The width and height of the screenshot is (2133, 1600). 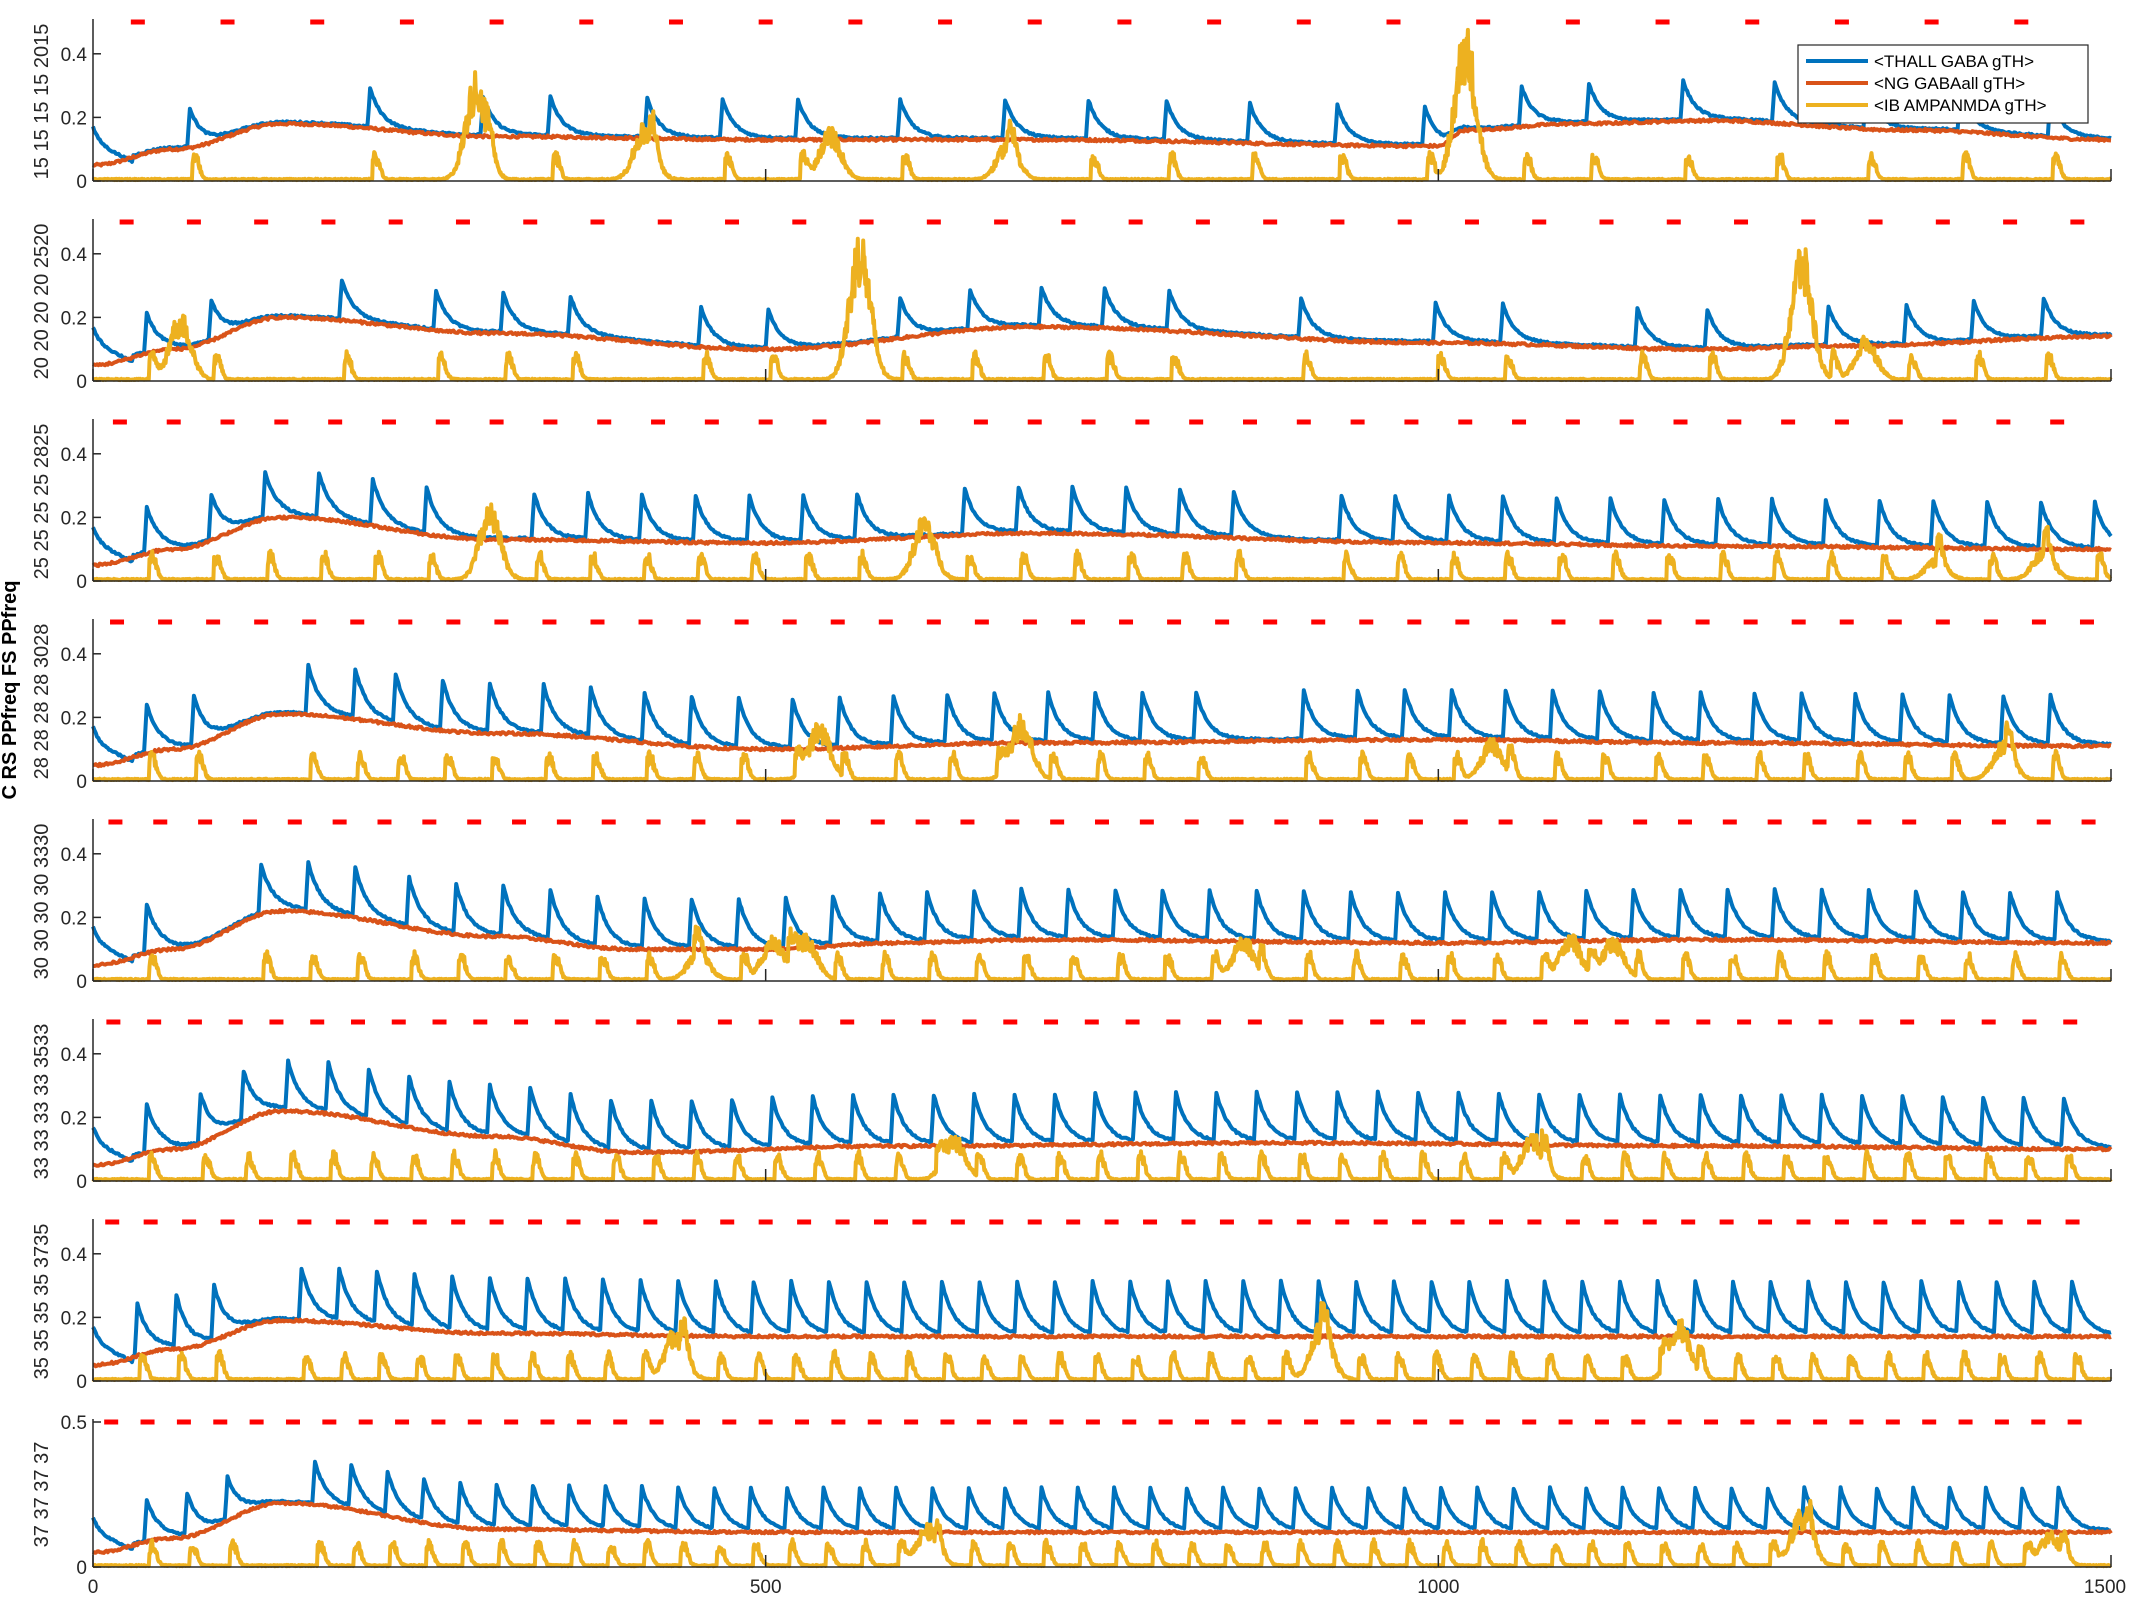 I want to click on y-tick-label: 0.5, so click(x=74, y=1423).